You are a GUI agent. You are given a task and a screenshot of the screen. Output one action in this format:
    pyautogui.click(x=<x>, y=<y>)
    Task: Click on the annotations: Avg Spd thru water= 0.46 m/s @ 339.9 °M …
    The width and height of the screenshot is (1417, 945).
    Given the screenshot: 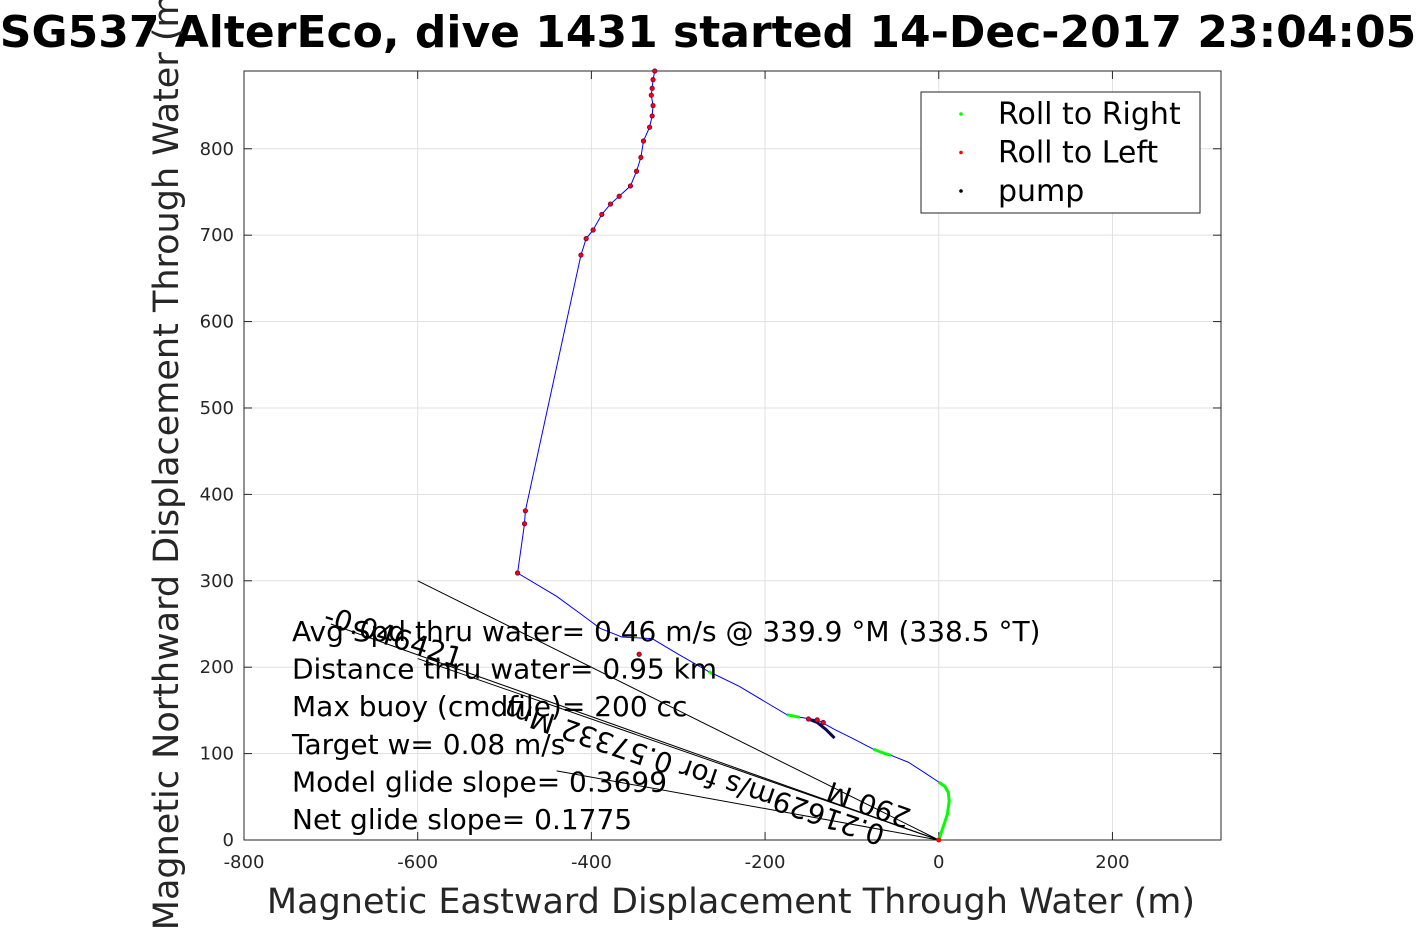 What is the action you would take?
    pyautogui.click(x=665, y=725)
    